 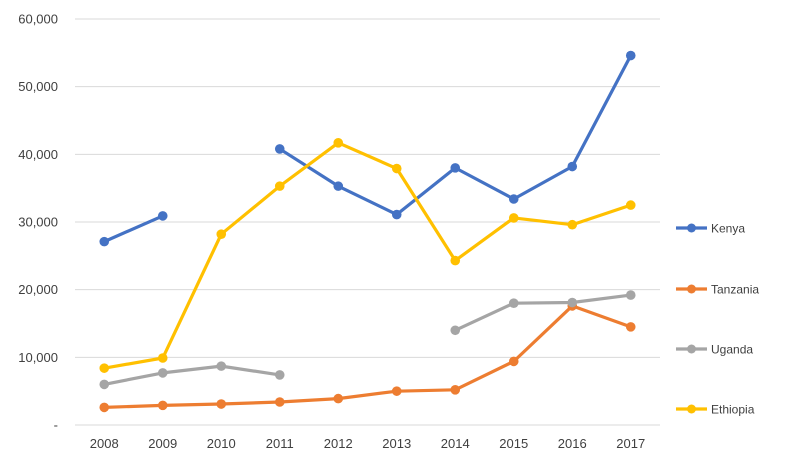 I want to click on y-tick-label: 30,000, so click(x=38, y=222).